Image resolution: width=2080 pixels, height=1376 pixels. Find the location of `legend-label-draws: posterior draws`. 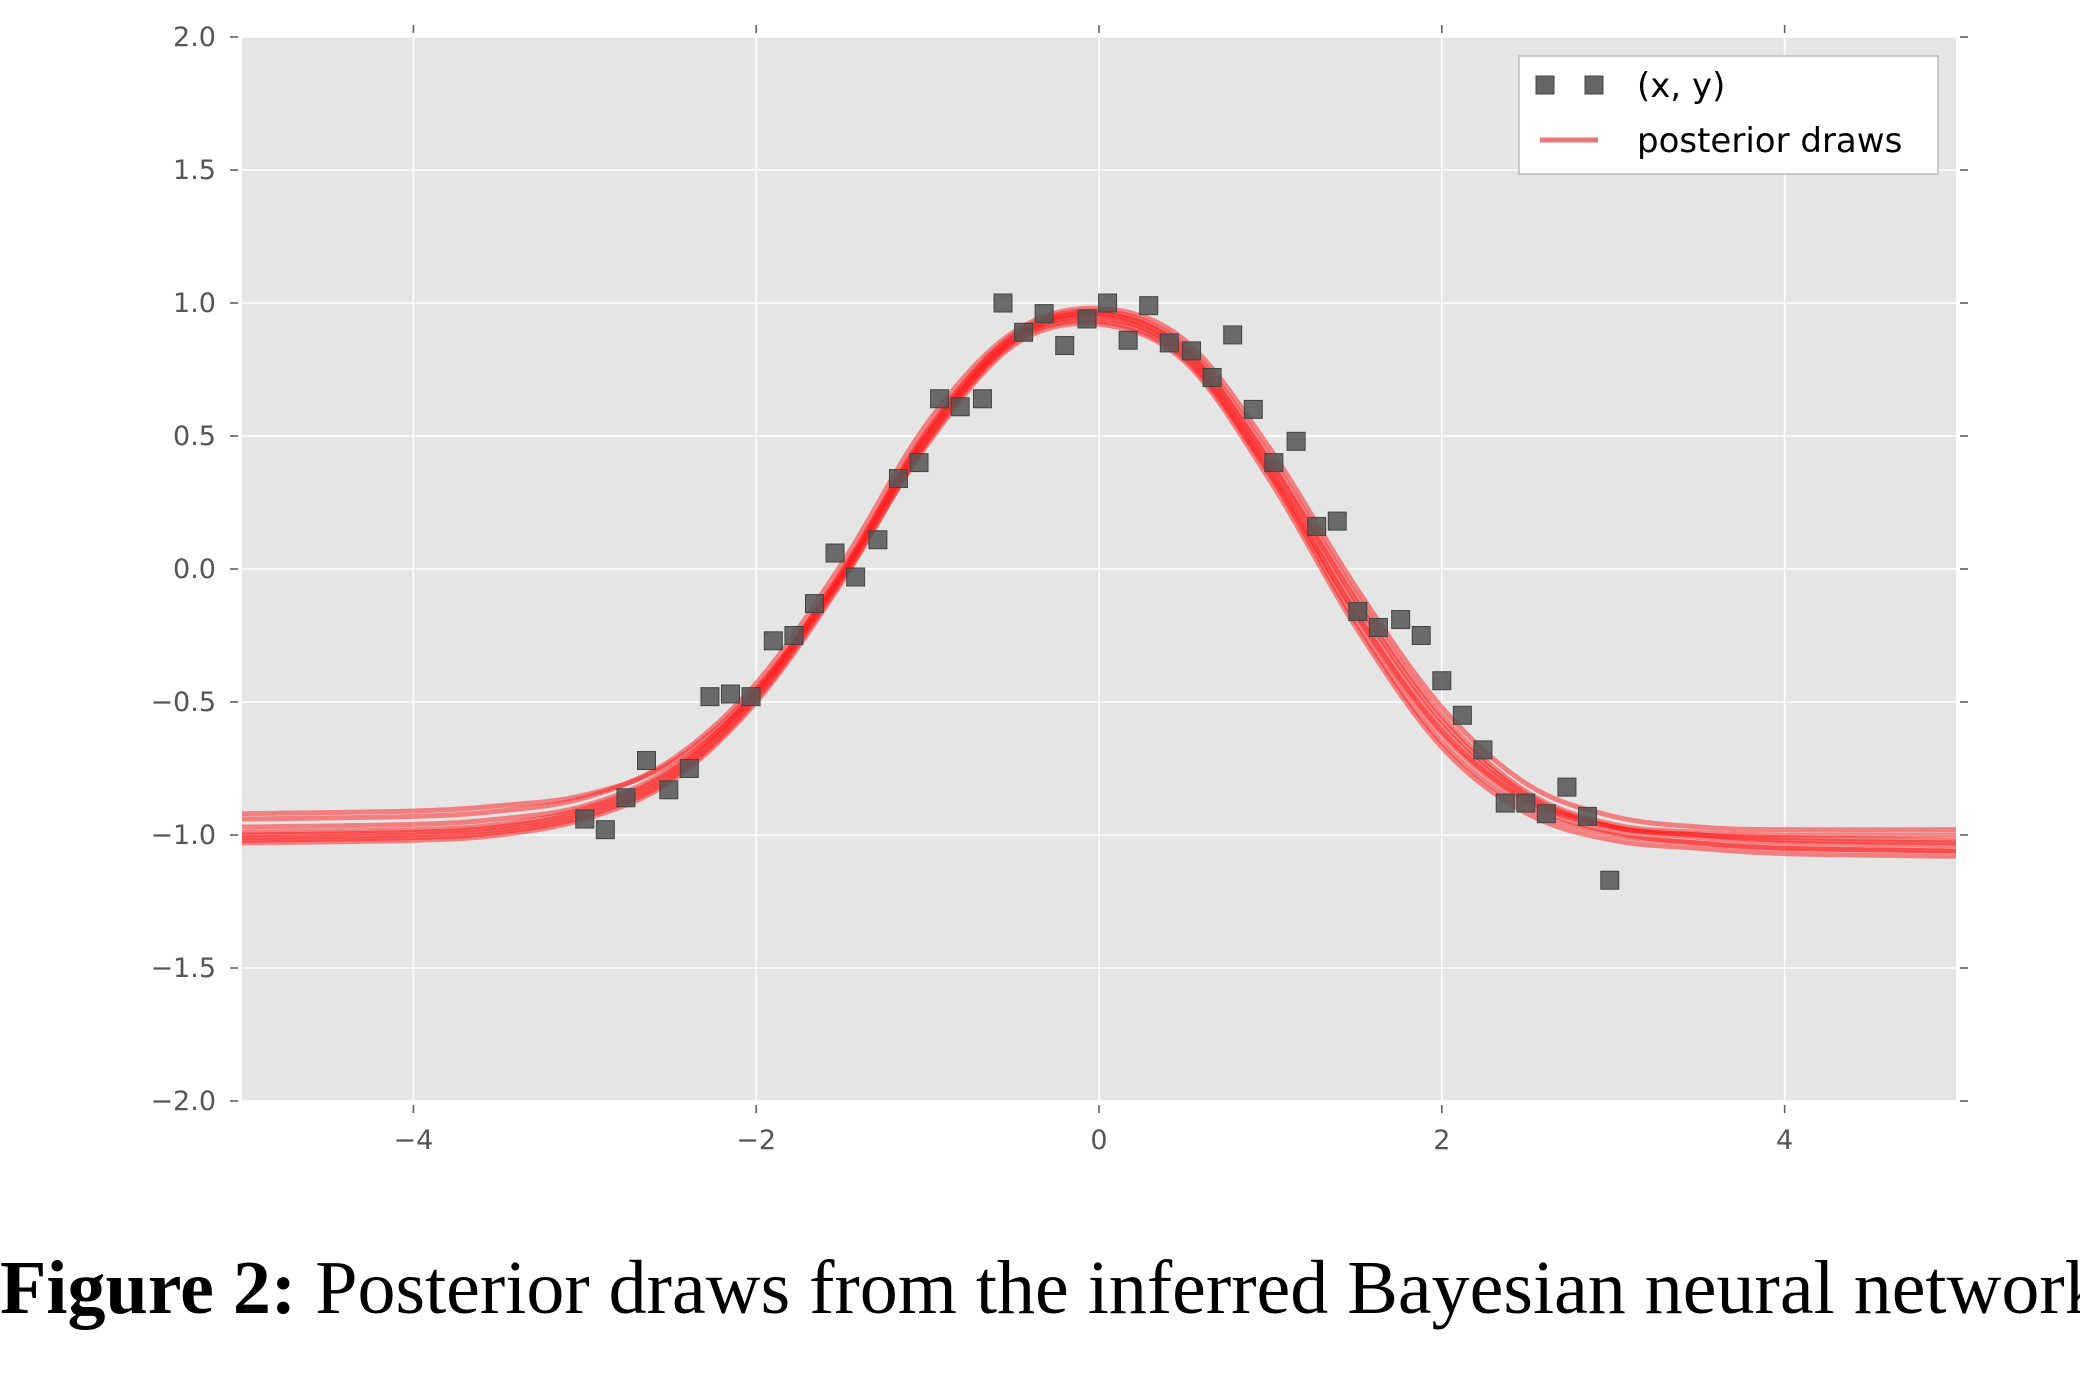

legend-label-draws: posterior draws is located at coordinates (1769, 141).